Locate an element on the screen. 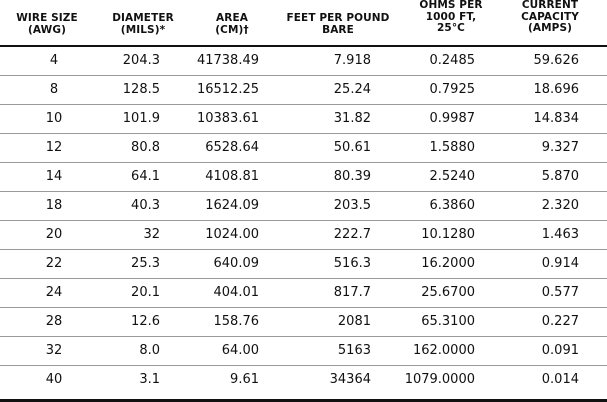 This screenshot has width=607, height=402. cell-ohms: 162.0000 is located at coordinates (443, 350).